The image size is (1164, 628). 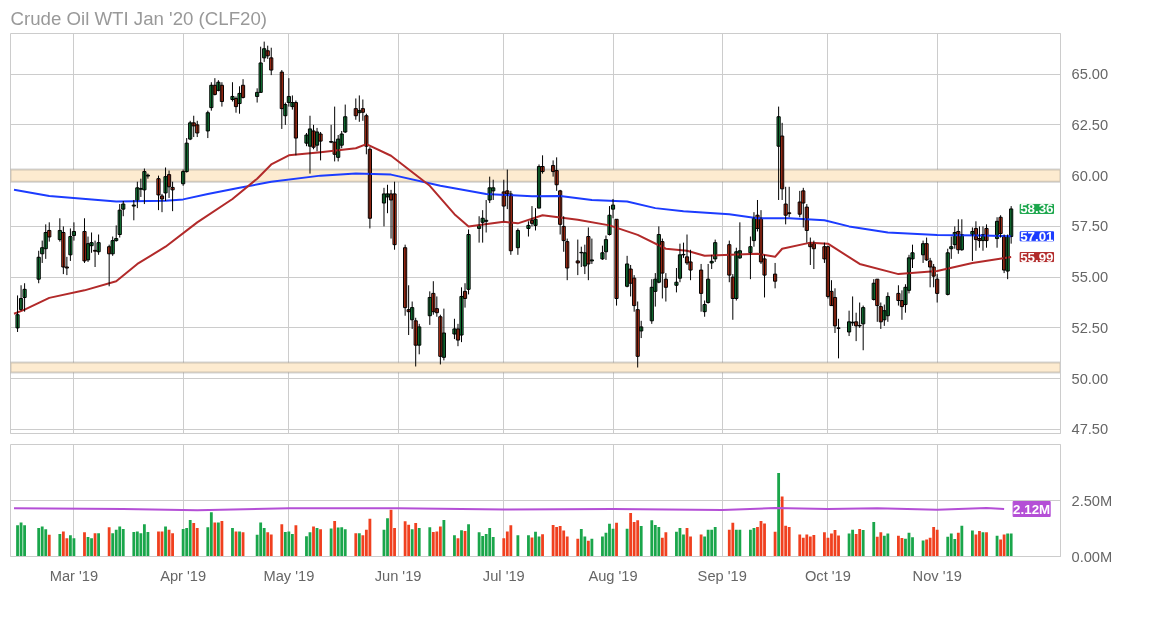 What do you see at coordinates (398, 575) in the screenshot?
I see `x-tick-label: Jun '19` at bounding box center [398, 575].